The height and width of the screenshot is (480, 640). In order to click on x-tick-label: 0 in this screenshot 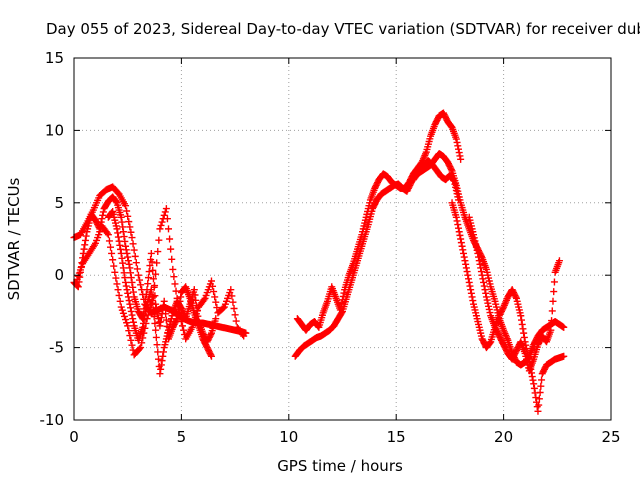, I will do `click(74, 437)`.